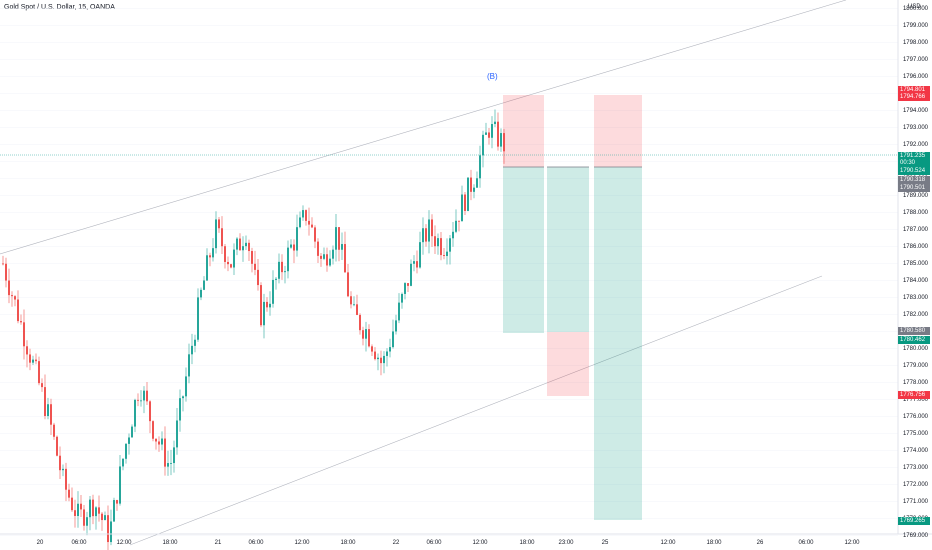  What do you see at coordinates (396, 543) in the screenshot?
I see `time-axis-label: 22` at bounding box center [396, 543].